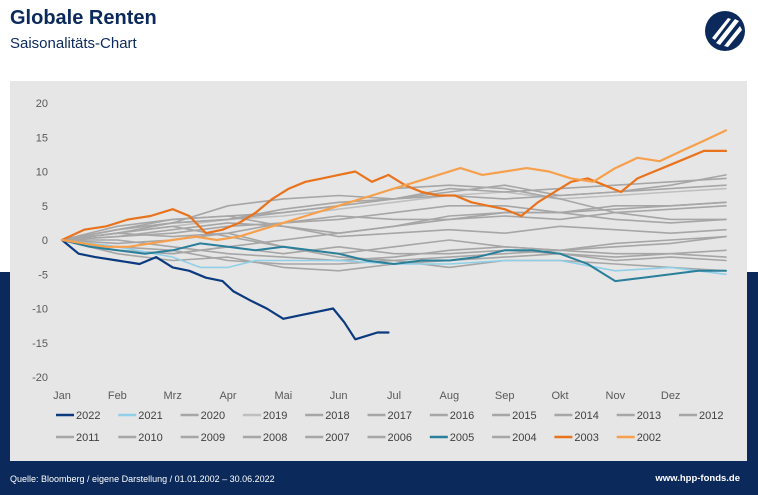  Describe the element at coordinates (524, 438) in the screenshot. I see `legend-label-2004: 2004` at that location.